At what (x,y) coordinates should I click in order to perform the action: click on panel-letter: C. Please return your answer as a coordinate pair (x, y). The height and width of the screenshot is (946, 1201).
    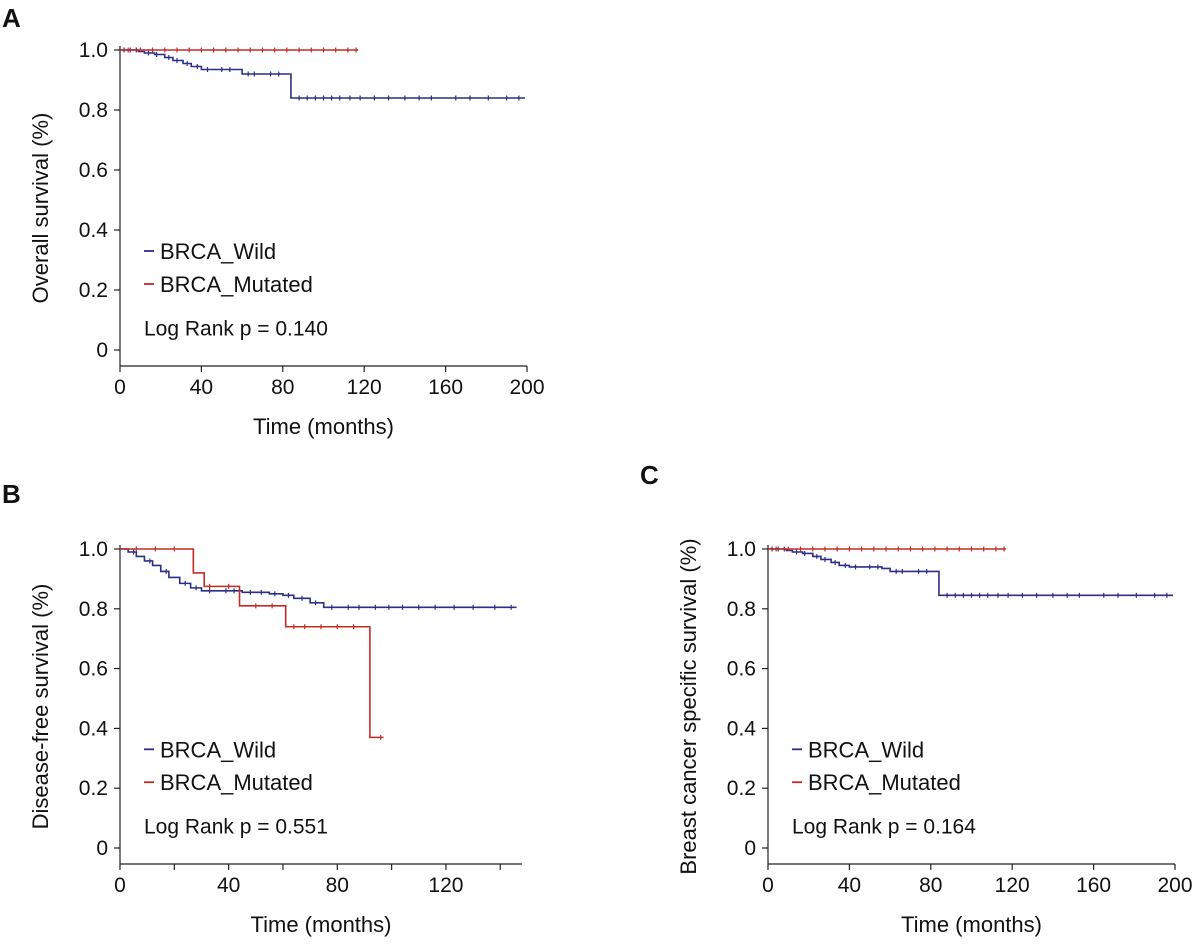
    Looking at the image, I should click on (649, 475).